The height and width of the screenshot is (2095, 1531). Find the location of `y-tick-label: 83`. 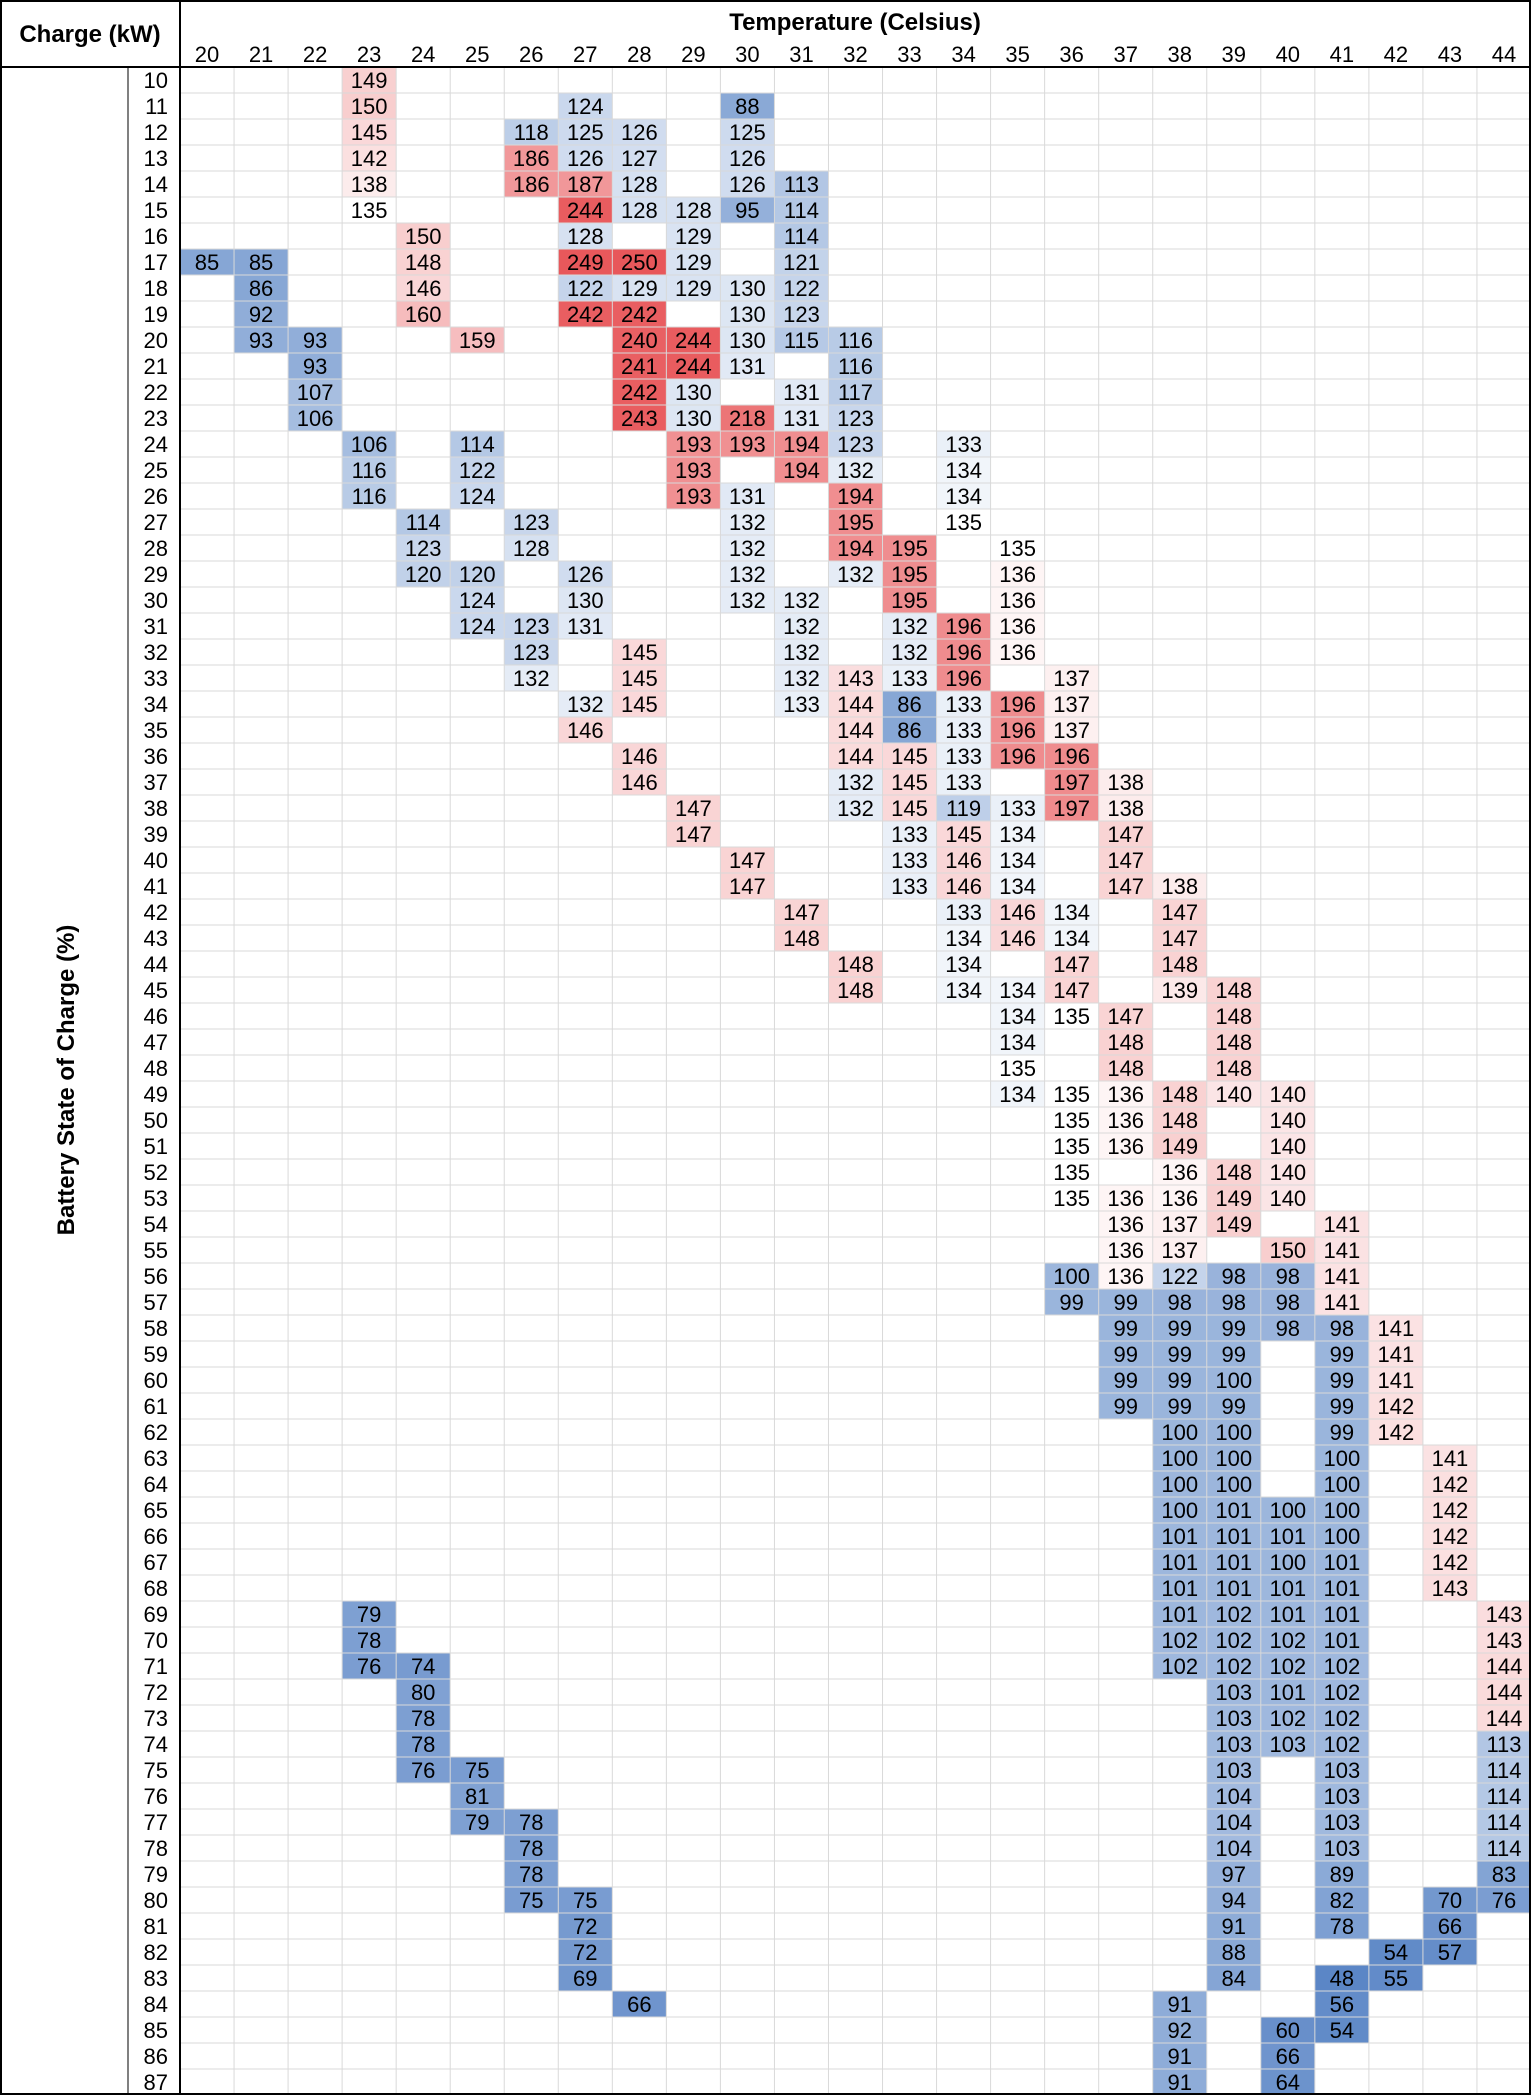

y-tick-label: 83 is located at coordinates (156, 1978).